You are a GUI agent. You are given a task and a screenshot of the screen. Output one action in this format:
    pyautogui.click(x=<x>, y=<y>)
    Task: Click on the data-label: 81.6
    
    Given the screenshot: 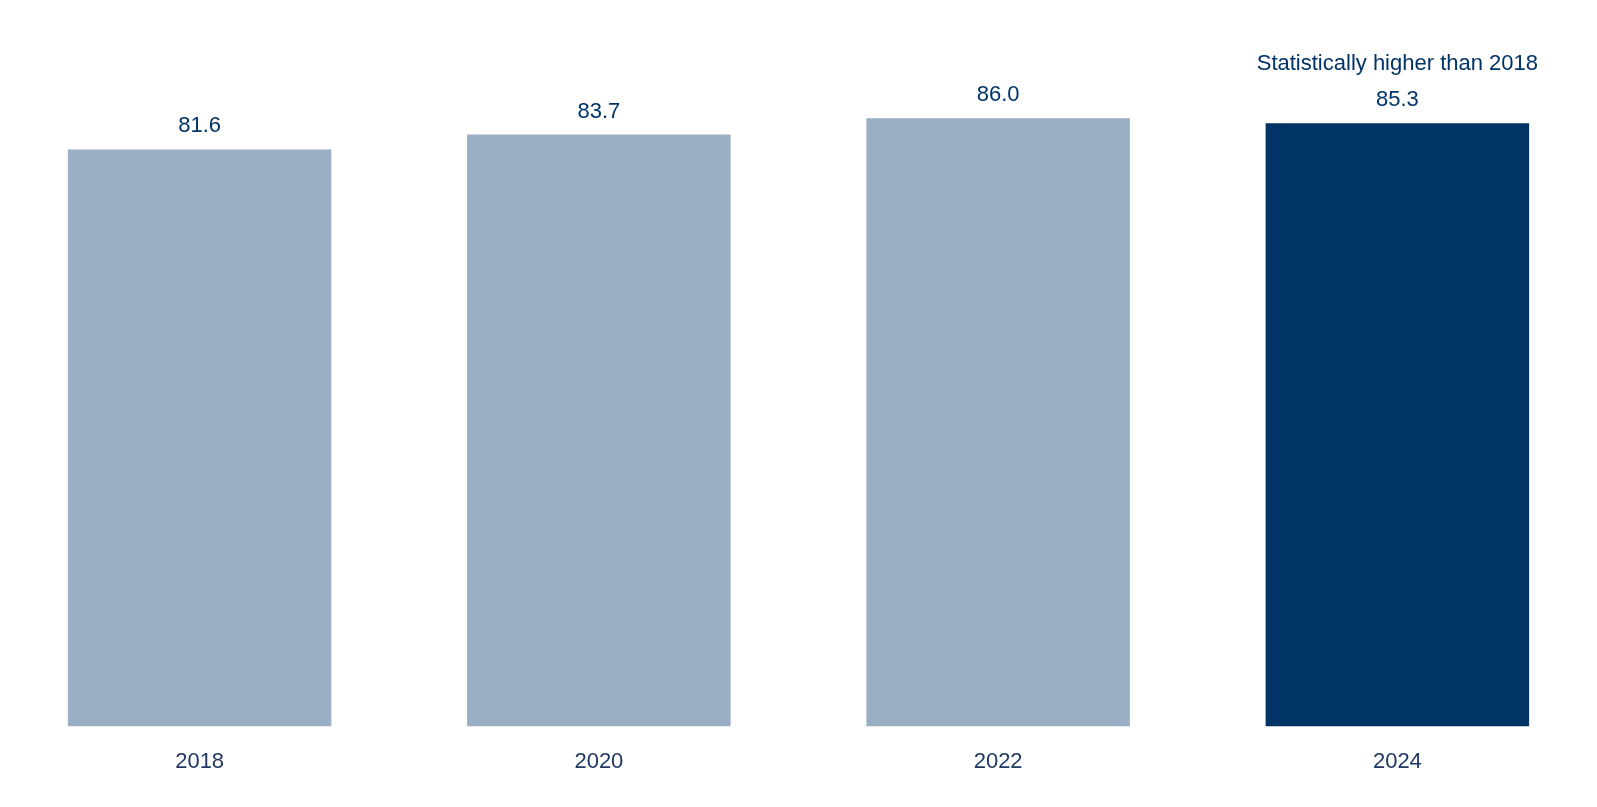 What is the action you would take?
    pyautogui.click(x=200, y=125)
    